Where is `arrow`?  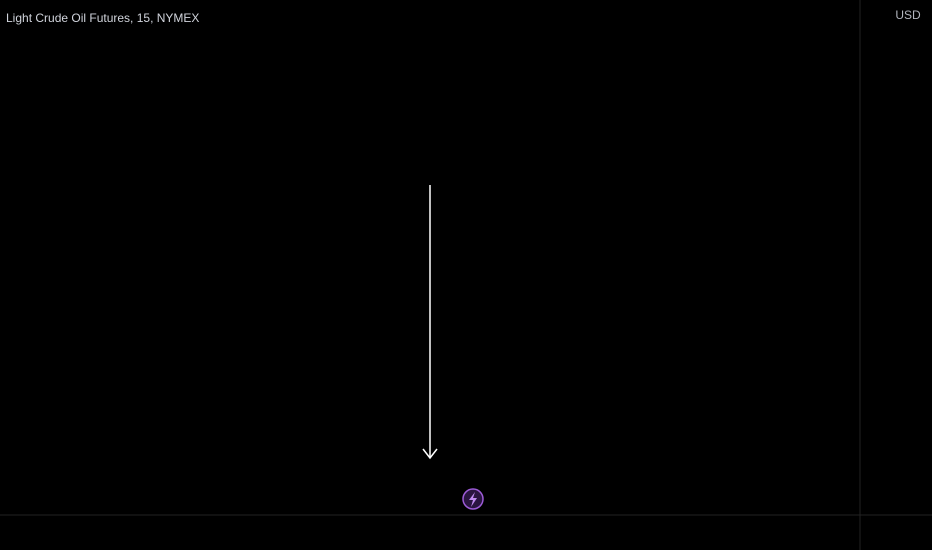 arrow is located at coordinates (430, 322).